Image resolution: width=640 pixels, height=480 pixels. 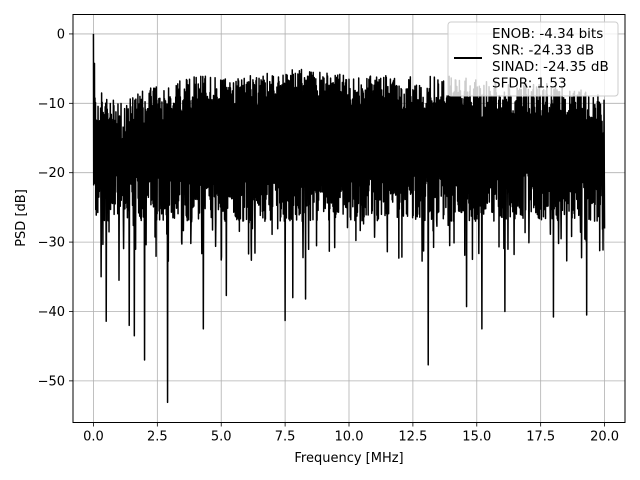 What do you see at coordinates (51, 104) in the screenshot?
I see `y-tick-label: −10` at bounding box center [51, 104].